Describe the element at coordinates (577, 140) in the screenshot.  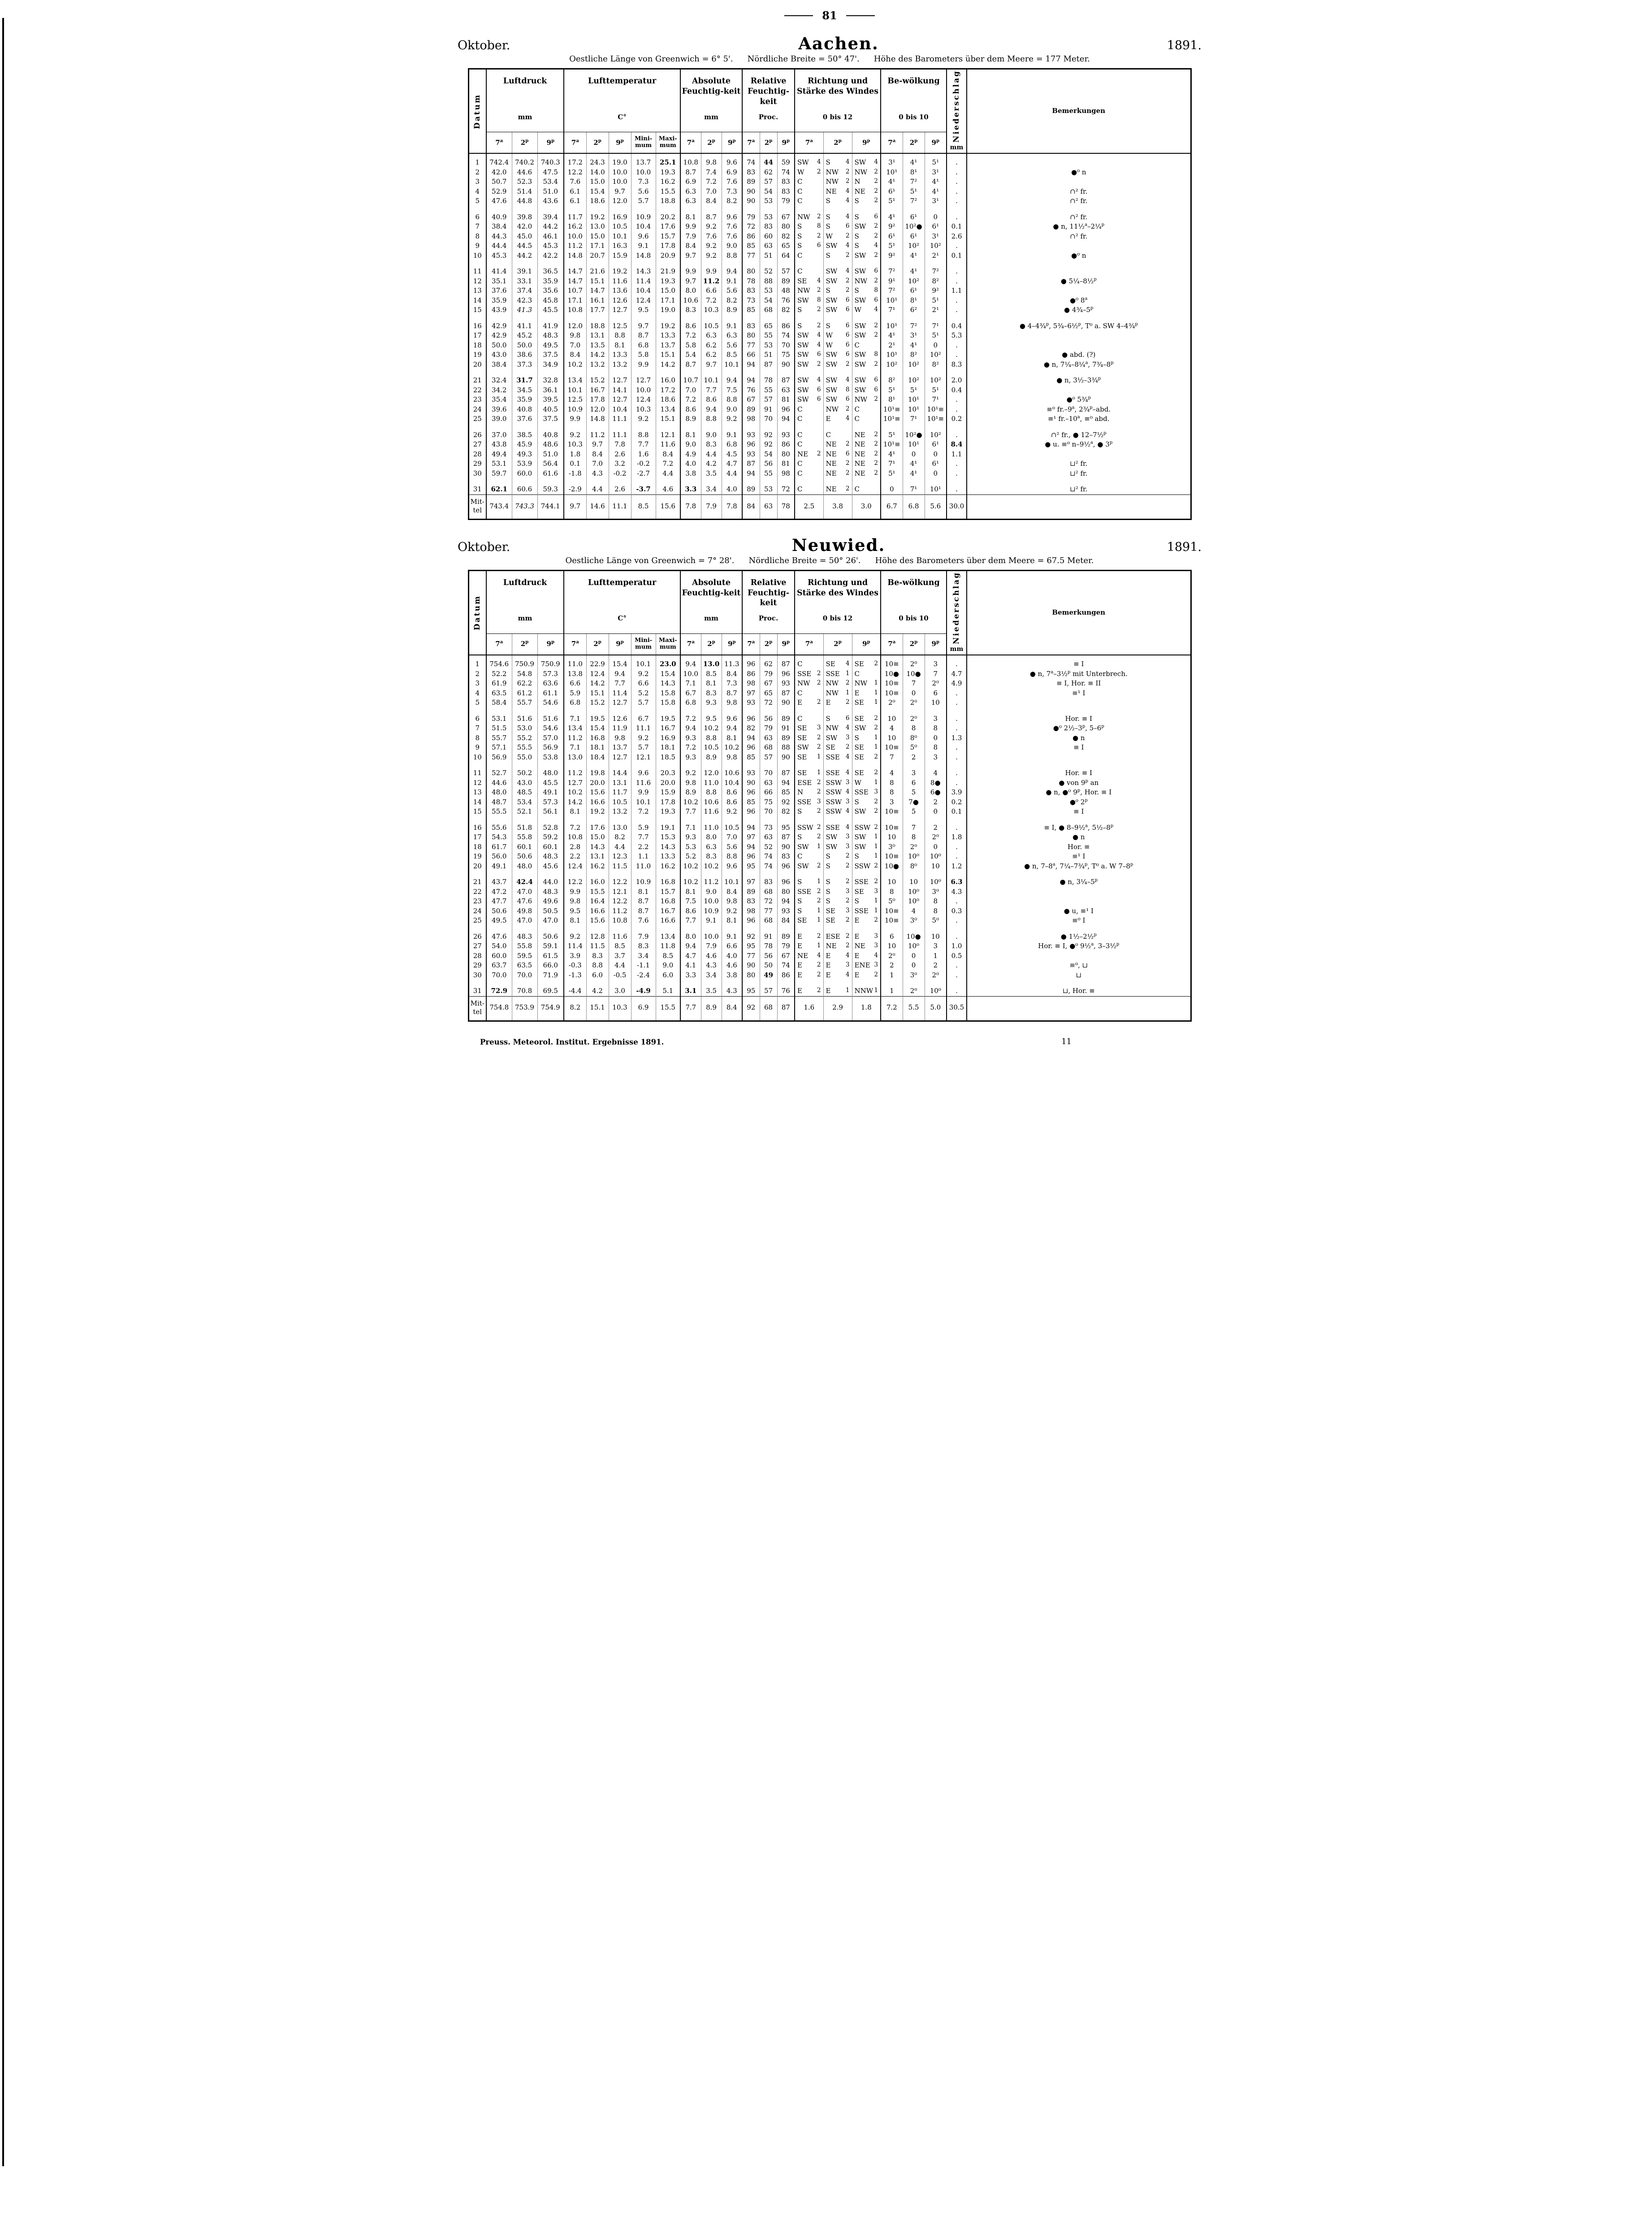
I see `time-superscript: a` at that location.